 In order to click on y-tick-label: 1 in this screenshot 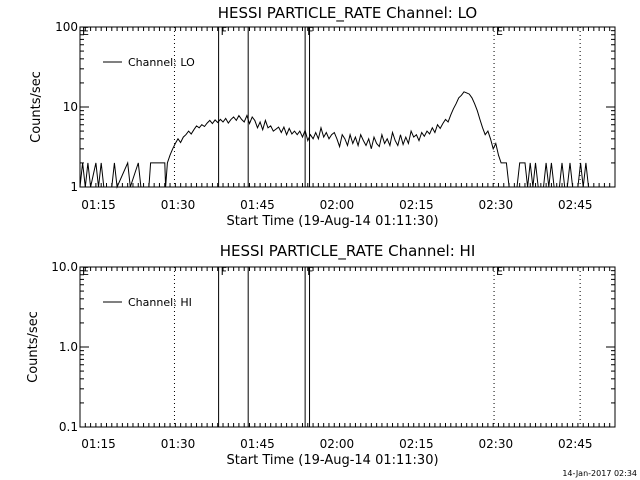, I will do `click(74, 187)`.